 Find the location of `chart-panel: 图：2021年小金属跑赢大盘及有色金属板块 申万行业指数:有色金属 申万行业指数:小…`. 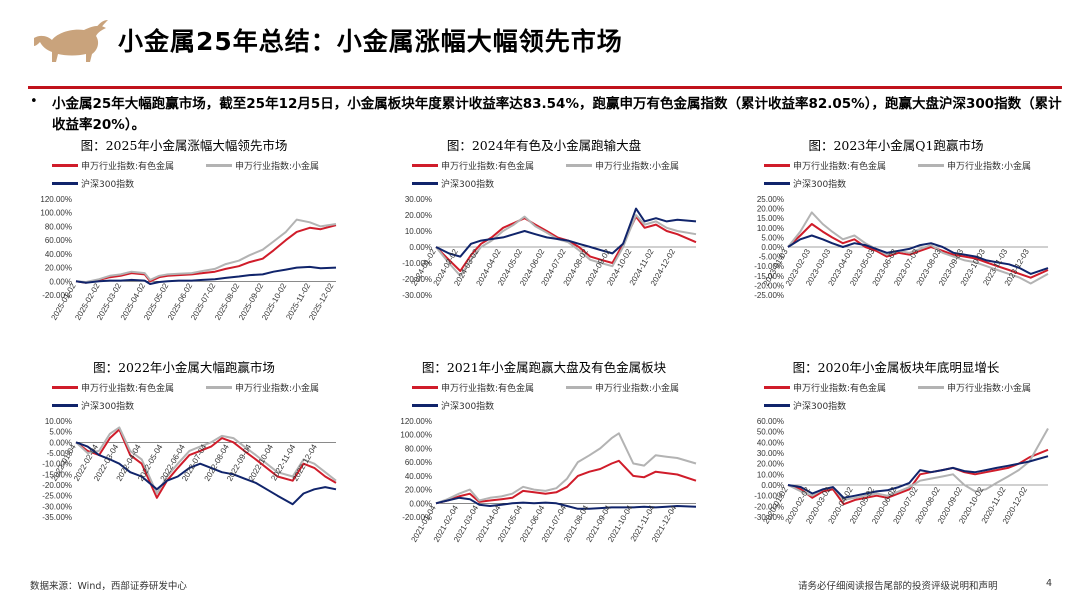

chart-panel: 图：2021年小金属跑赢大盘及有色金属板块 申万行业指数:有色金属 申万行业指数:小… is located at coordinates (544, 468).